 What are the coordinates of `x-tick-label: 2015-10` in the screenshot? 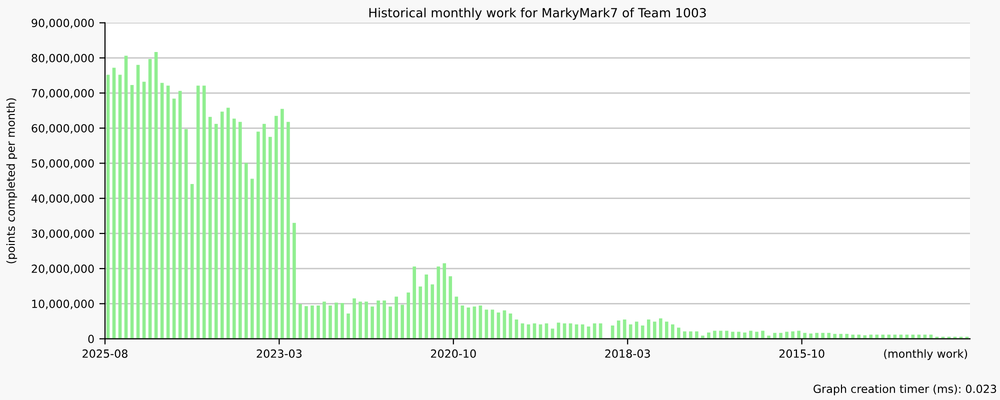 It's located at (801, 353).